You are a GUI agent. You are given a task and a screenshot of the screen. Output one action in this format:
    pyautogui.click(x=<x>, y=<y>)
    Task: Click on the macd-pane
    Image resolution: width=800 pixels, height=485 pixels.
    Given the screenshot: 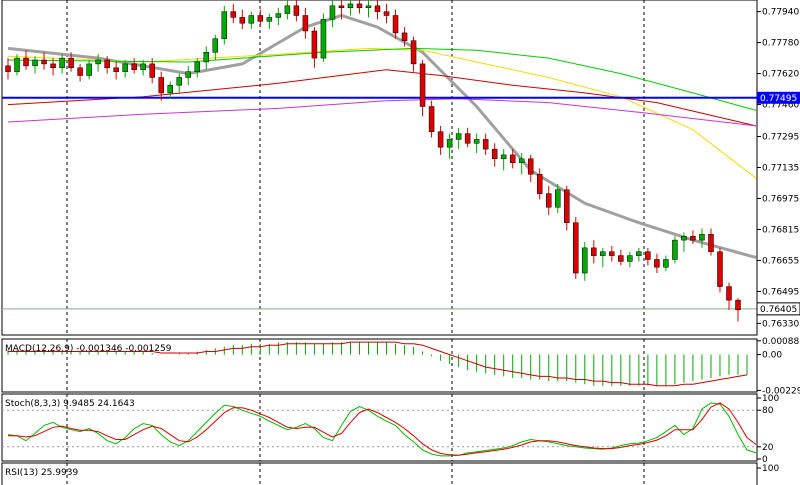 What is the action you would take?
    pyautogui.click(x=379, y=365)
    